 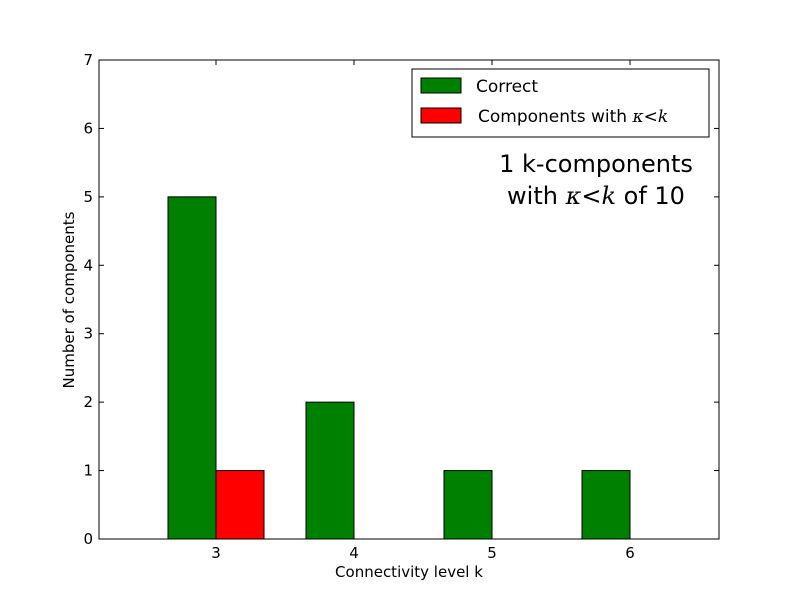 I want to click on x-axis-title: Connectivity level k, so click(x=409, y=572).